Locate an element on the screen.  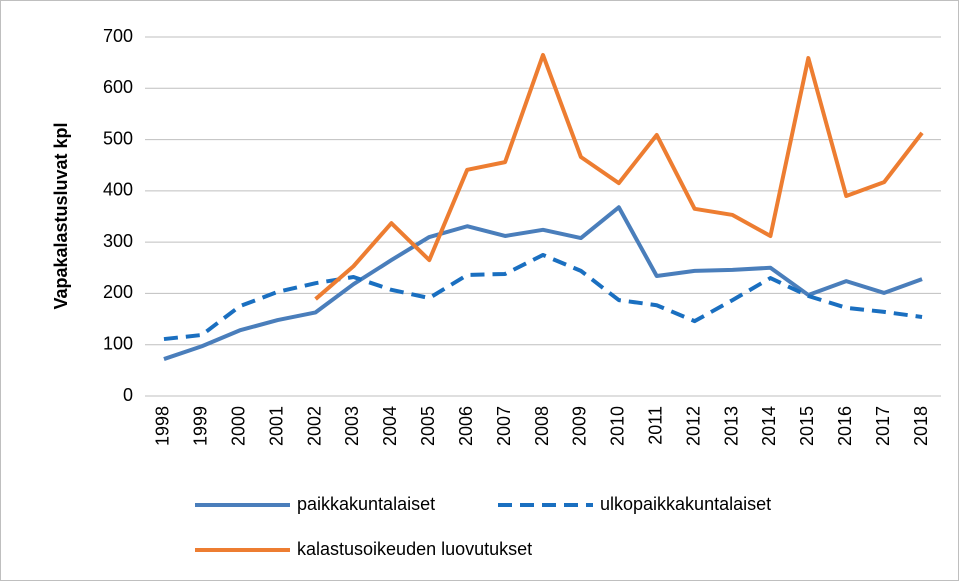
series-line is located at coordinates (543, 297).